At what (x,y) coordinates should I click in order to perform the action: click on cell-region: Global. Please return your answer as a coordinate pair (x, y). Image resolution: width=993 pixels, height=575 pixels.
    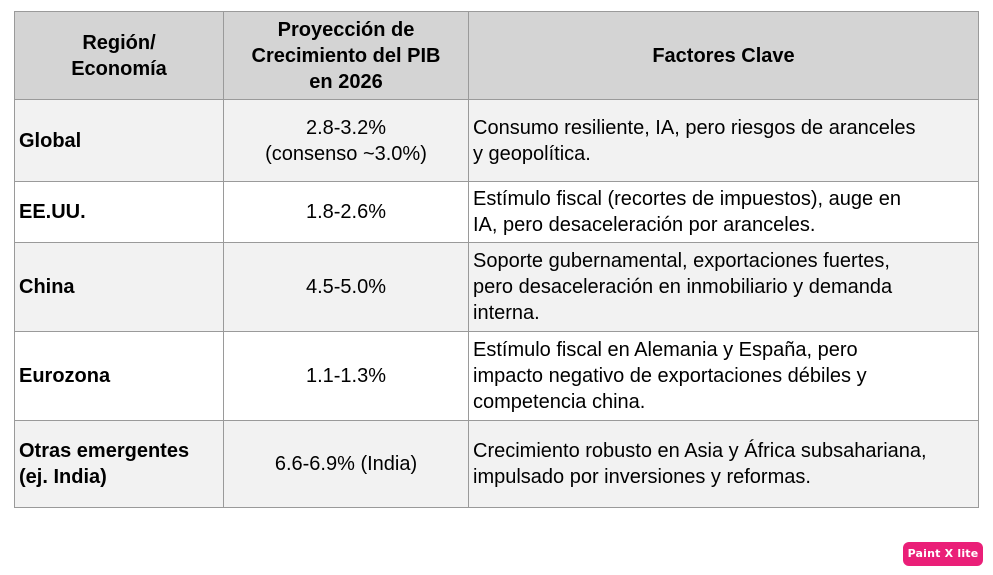
    Looking at the image, I should click on (119, 140).